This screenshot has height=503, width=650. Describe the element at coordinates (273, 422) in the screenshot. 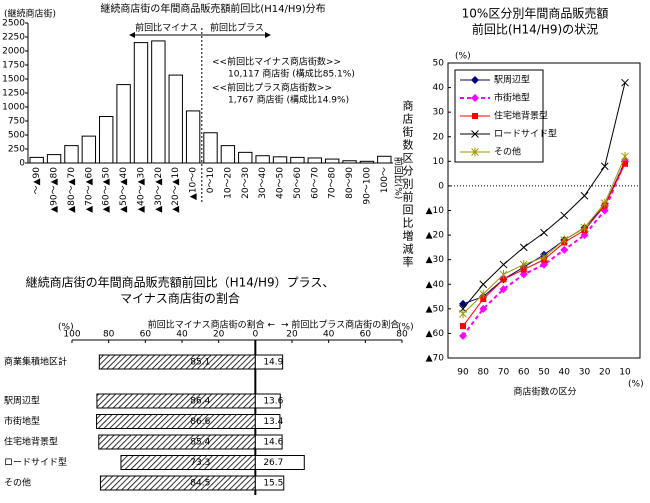

I see `value-label: 13.4` at that location.